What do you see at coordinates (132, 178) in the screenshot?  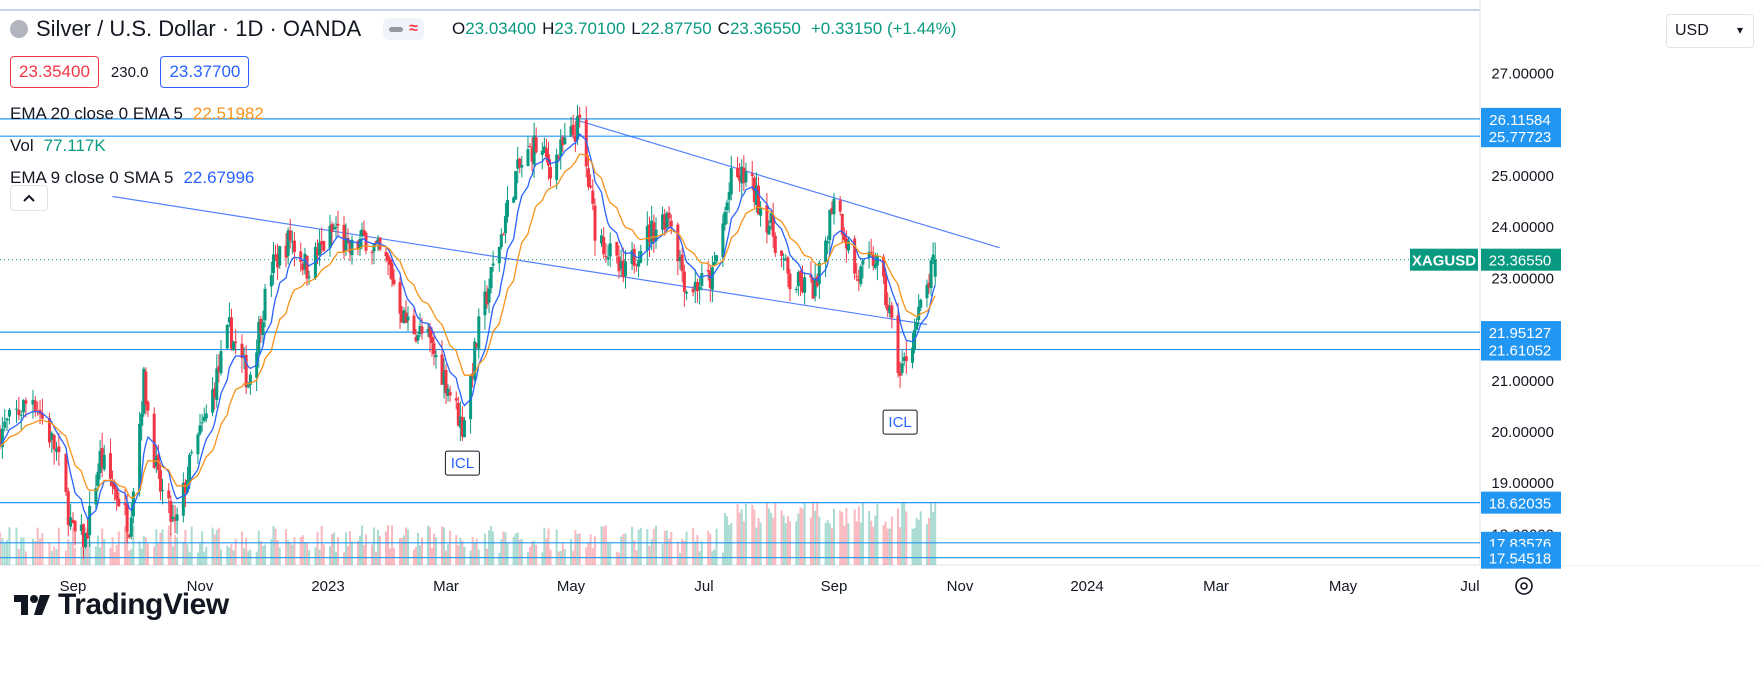 I see `indicator-ema9: EMA 9 close 0 SMA 5 22.67996` at bounding box center [132, 178].